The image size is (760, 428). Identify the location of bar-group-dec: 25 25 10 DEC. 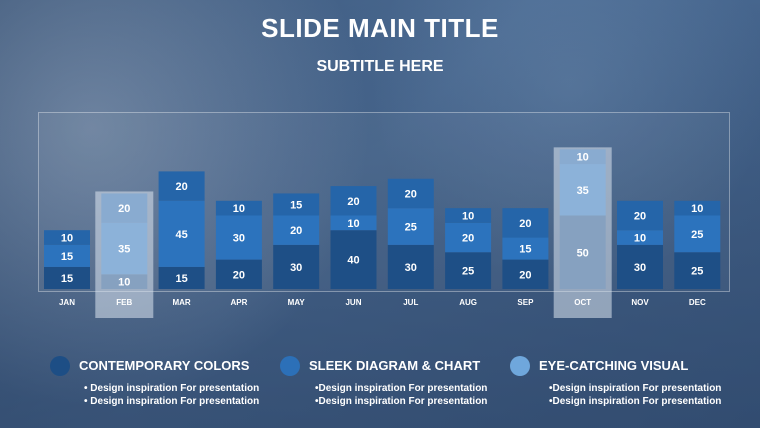
(697, 253).